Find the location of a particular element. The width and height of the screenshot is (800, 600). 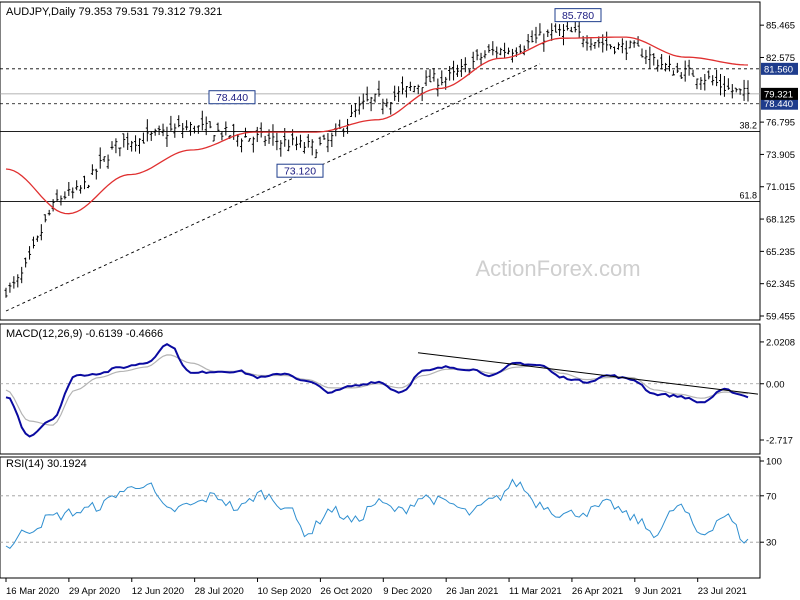

x-tick-label: 26 Apr 2021 is located at coordinates (597, 591).